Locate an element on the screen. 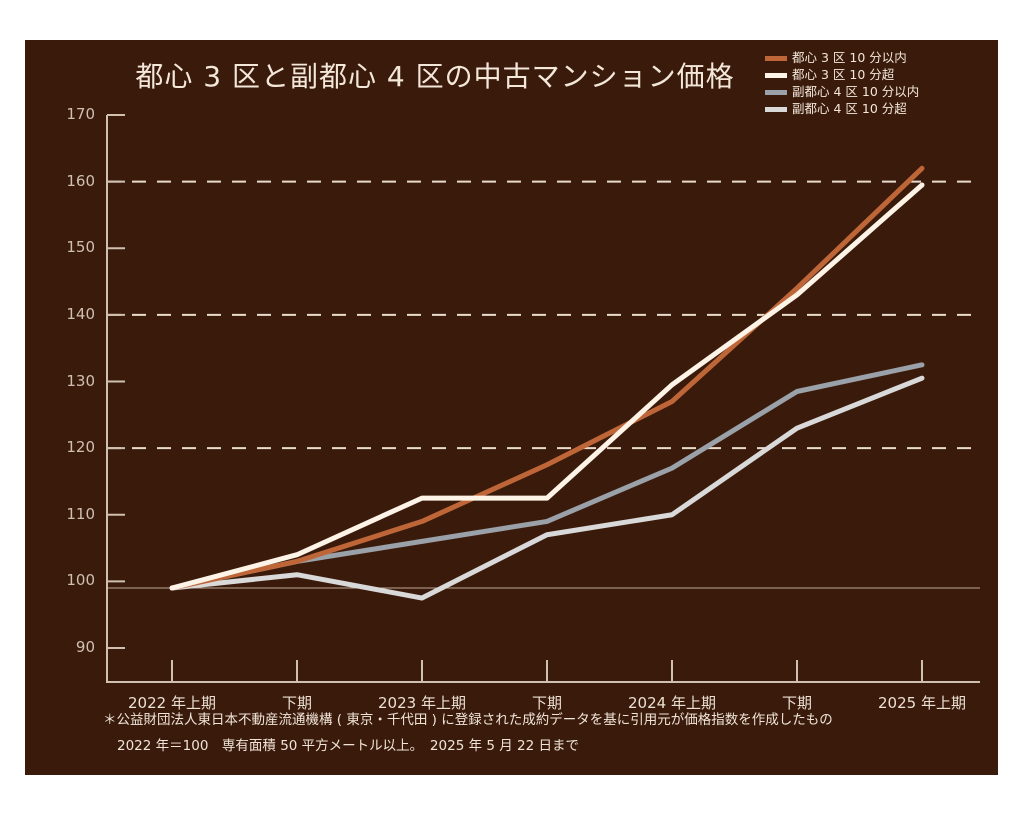 The height and width of the screenshot is (819, 1024). x-axis-tick-label: 2022 年上期 is located at coordinates (172, 703).